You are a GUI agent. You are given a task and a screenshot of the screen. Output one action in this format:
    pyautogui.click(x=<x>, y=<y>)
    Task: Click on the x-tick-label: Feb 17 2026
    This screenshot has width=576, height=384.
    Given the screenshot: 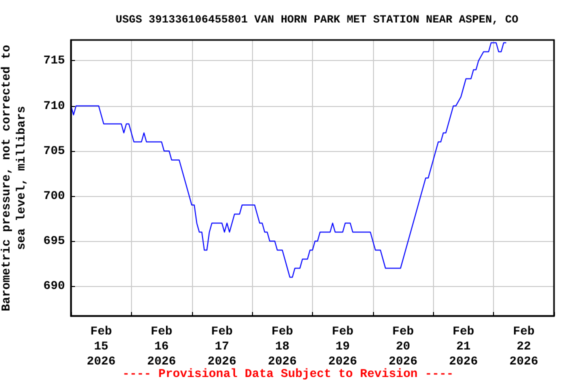 What is the action you would take?
    pyautogui.click(x=222, y=346)
    